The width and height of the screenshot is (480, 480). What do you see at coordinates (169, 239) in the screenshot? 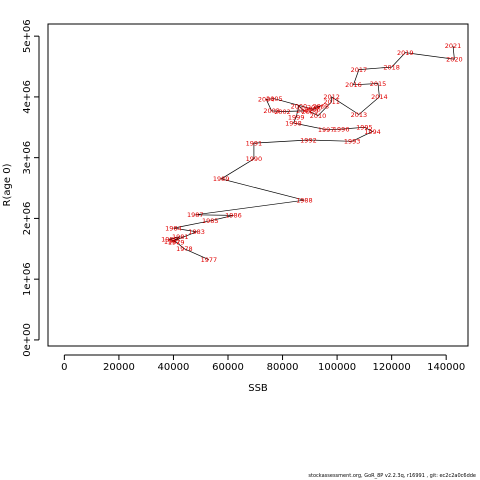
I see `year-label: 1980` at bounding box center [169, 239].